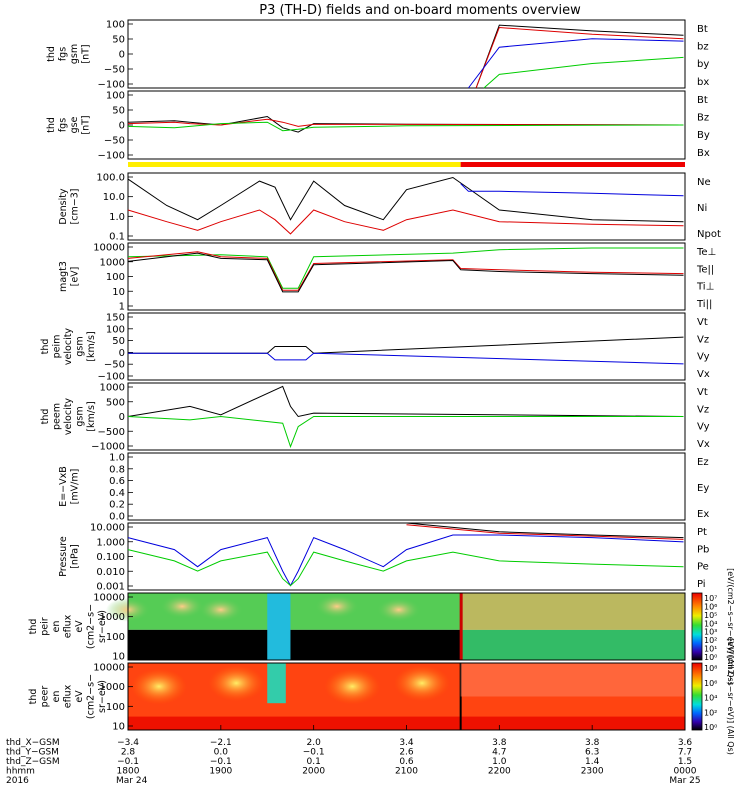 The width and height of the screenshot is (750, 800). What do you see at coordinates (118, 40) in the screenshot?
I see `panel-fgs-gsm-ytick-label: 50` at bounding box center [118, 40].